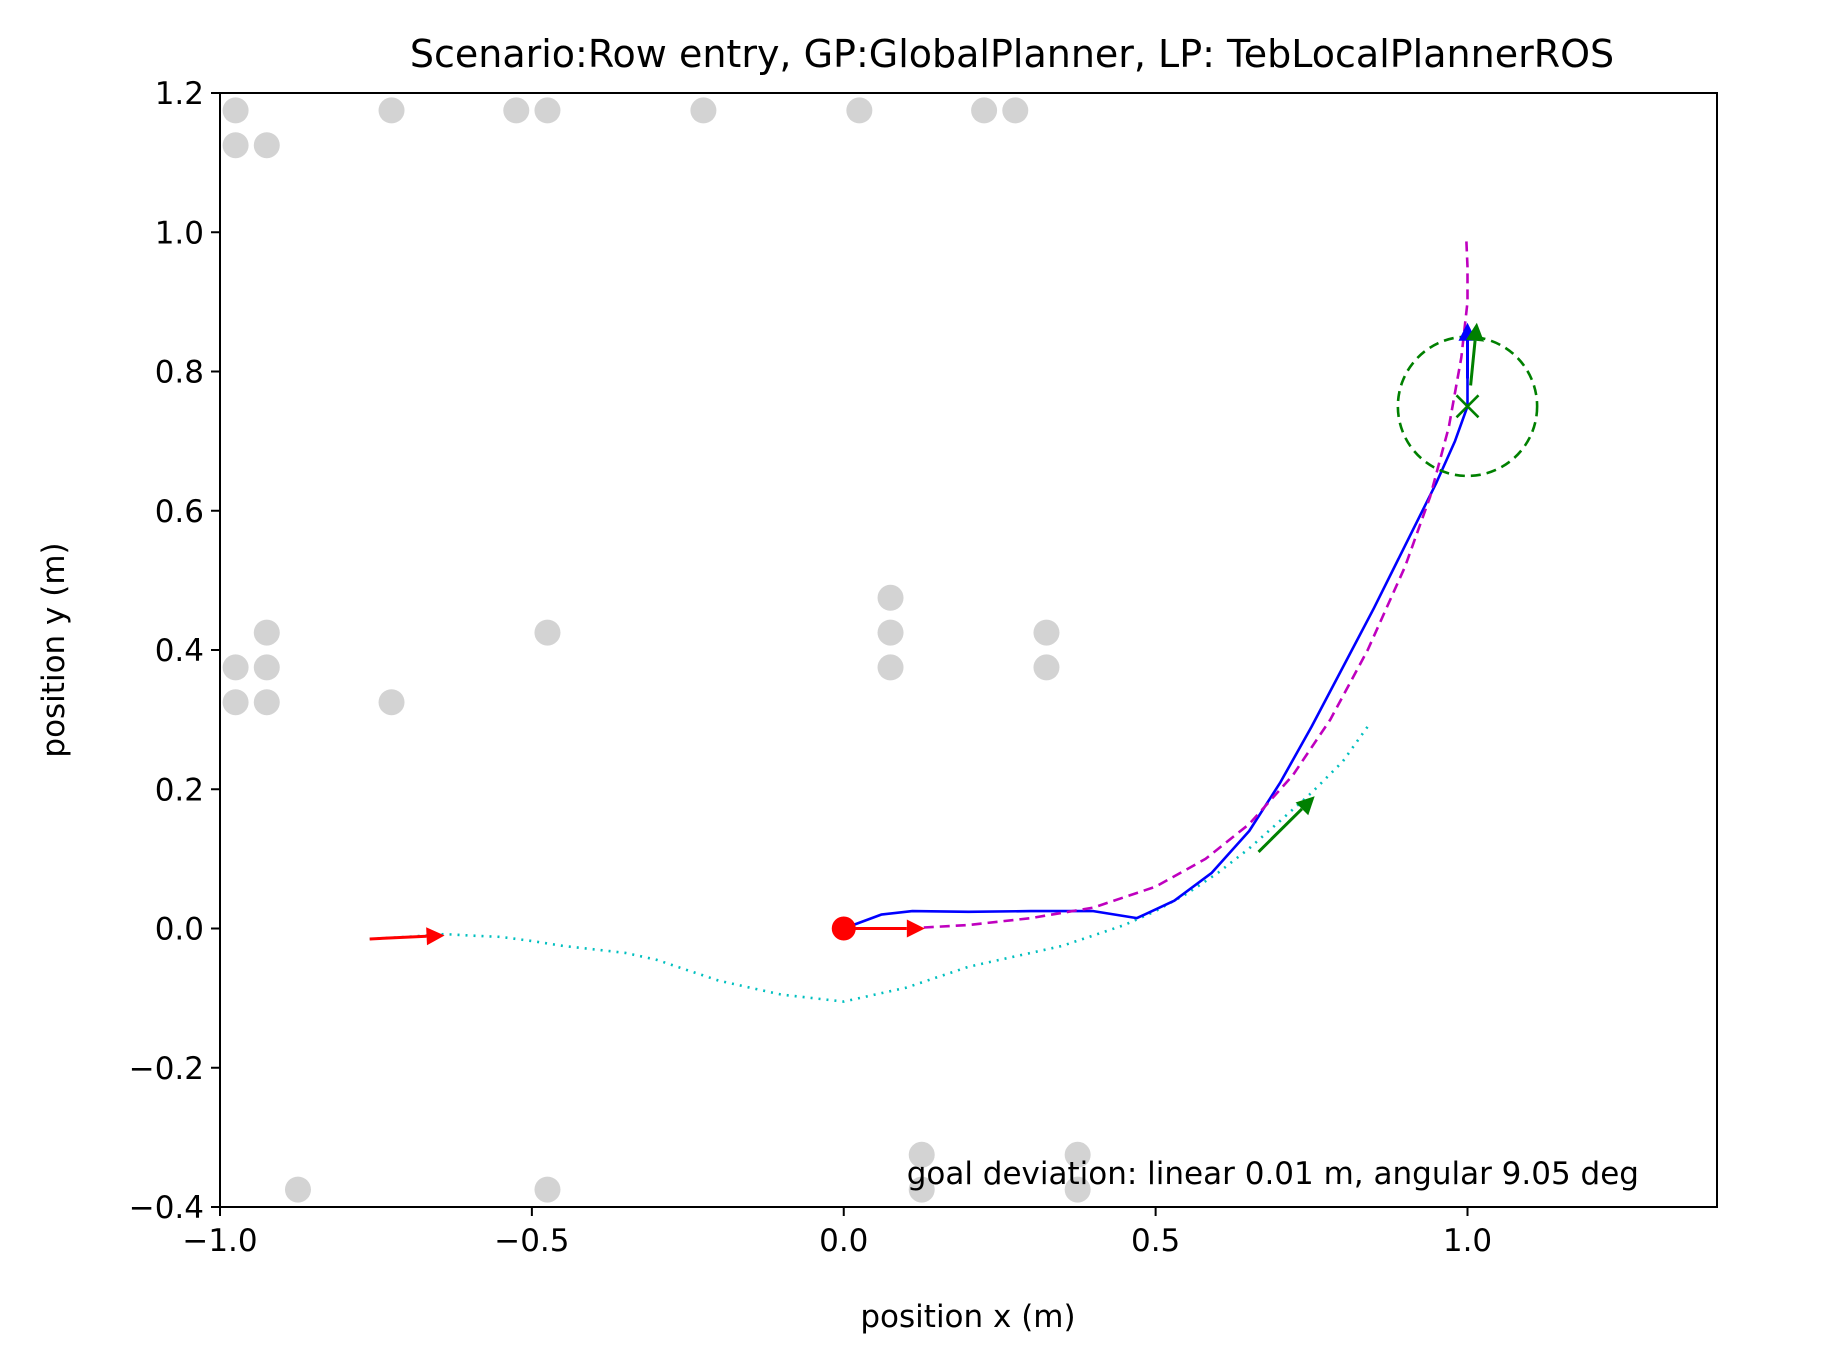 This screenshot has height=1361, width=1833. I want to click on y-tick-label: 0.4, so click(179, 651).